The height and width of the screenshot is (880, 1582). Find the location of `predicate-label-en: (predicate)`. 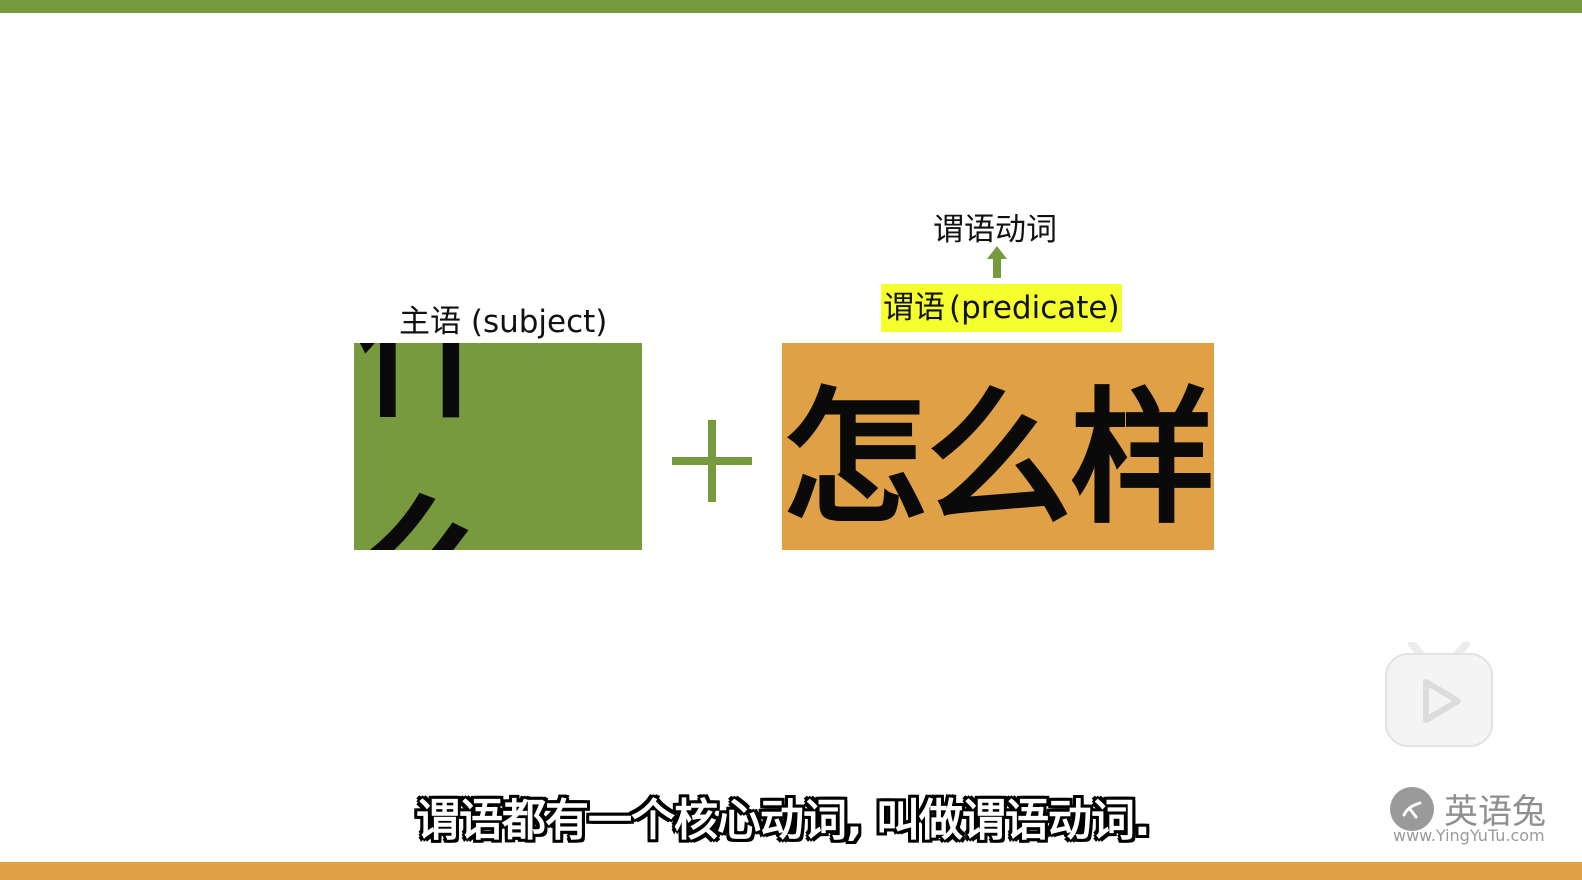

predicate-label-en: (predicate) is located at coordinates (1034, 308).